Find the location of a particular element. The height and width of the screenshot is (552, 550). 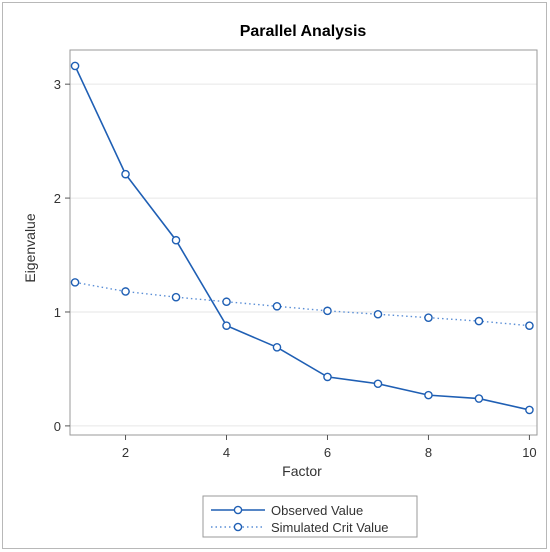

y-tick-label: 2 is located at coordinates (57, 198).